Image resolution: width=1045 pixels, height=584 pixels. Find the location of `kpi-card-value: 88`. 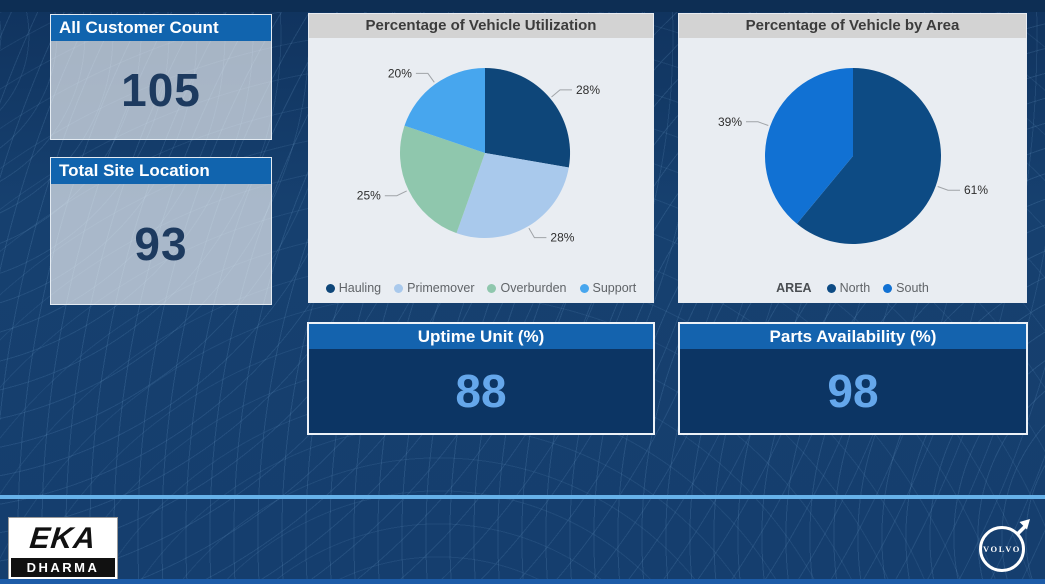

kpi-card-value: 88 is located at coordinates (481, 391).